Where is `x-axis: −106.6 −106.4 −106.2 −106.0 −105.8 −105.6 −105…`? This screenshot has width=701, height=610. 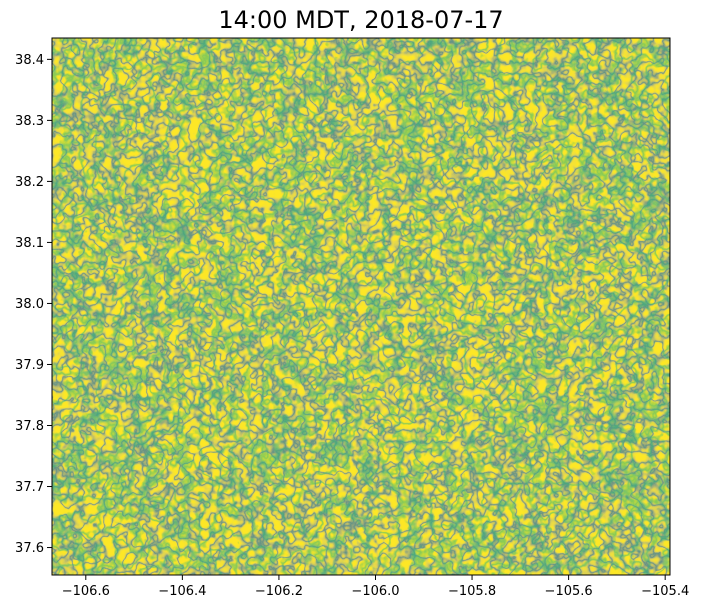 x-axis: −106.6 −106.4 −106.2 −106.0 −105.8 −105.6 −105… is located at coordinates (375, 587).